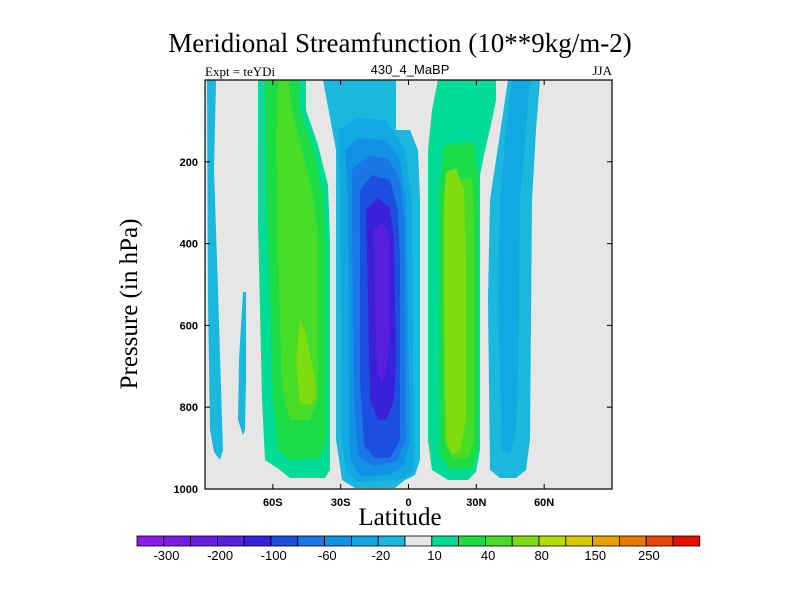 The height and width of the screenshot is (600, 800). What do you see at coordinates (166, 555) in the screenshot?
I see `colorbar-label: -300` at bounding box center [166, 555].